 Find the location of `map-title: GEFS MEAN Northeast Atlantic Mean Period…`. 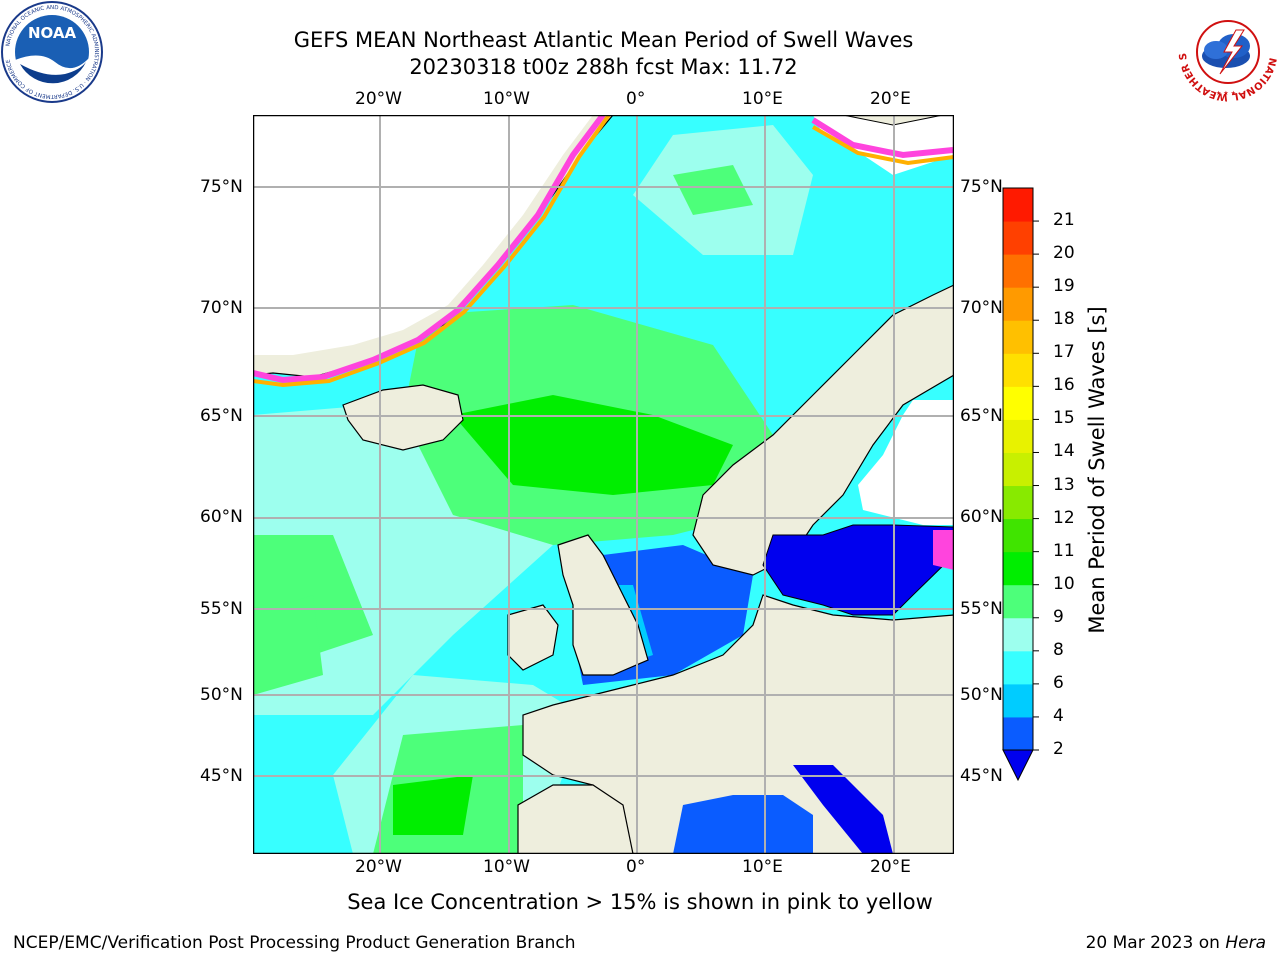

map-title: GEFS MEAN Northeast Atlantic Mean Period… is located at coordinates (603, 40).